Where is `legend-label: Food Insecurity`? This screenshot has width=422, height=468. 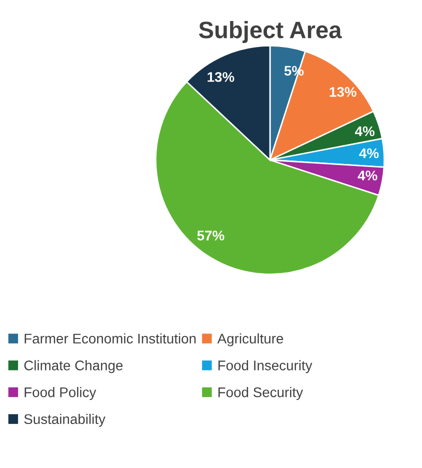
legend-label: Food Insecurity is located at coordinates (265, 367).